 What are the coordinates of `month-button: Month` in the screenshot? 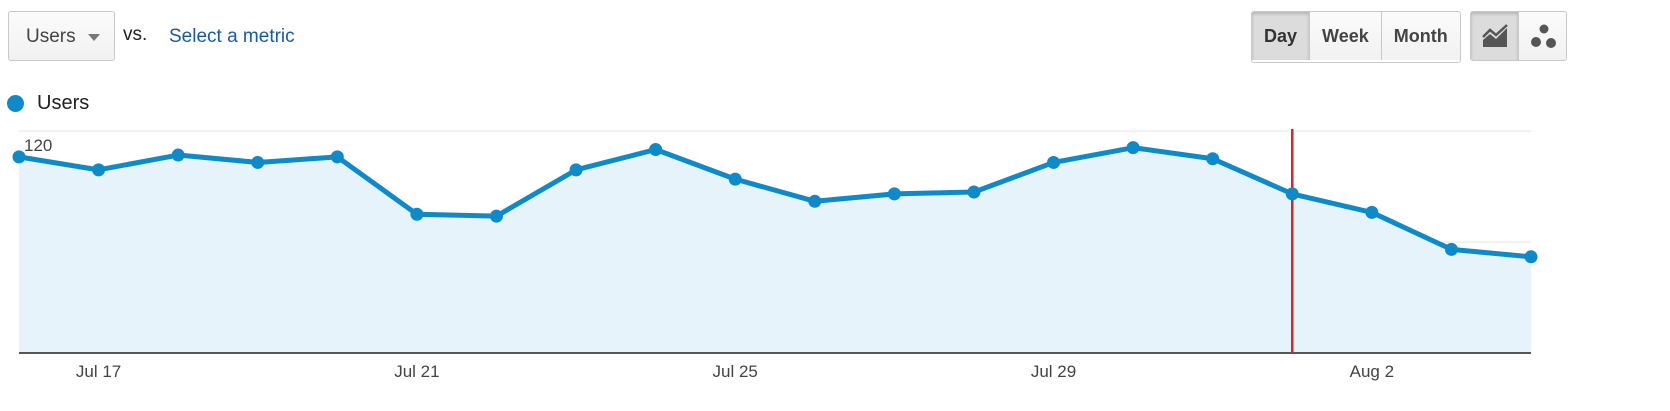 It's located at (1420, 36).